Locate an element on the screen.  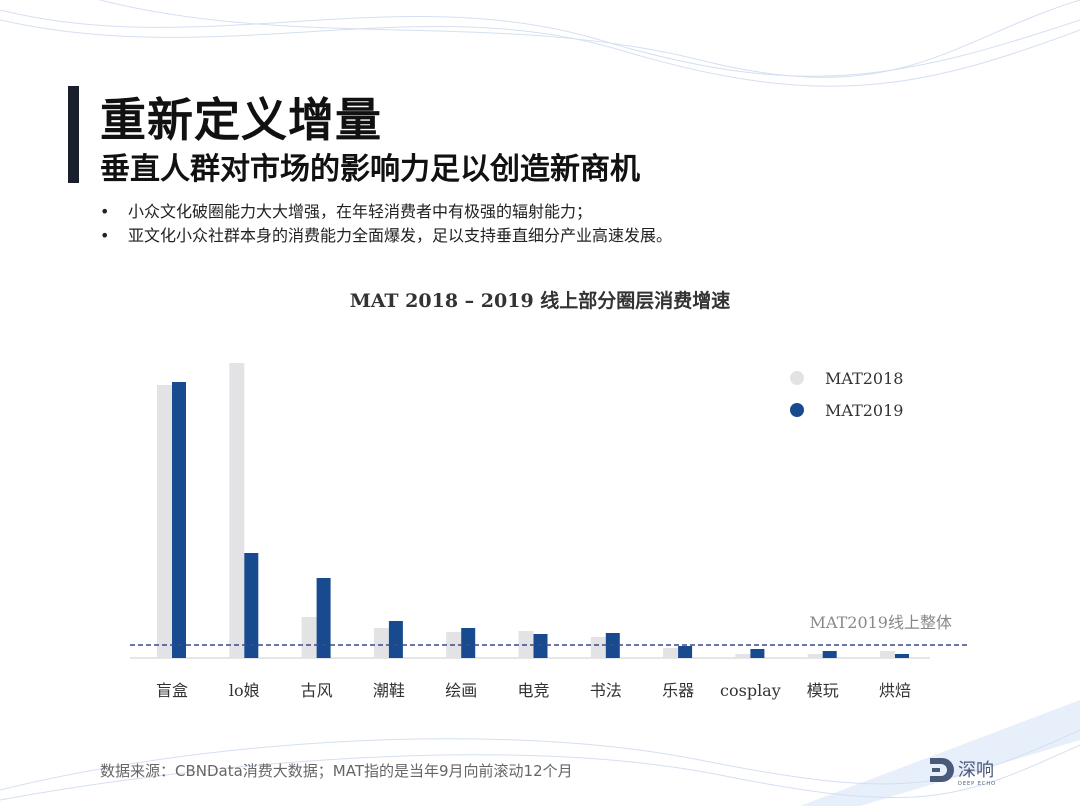
category-label: cosplay is located at coordinates (750, 690).